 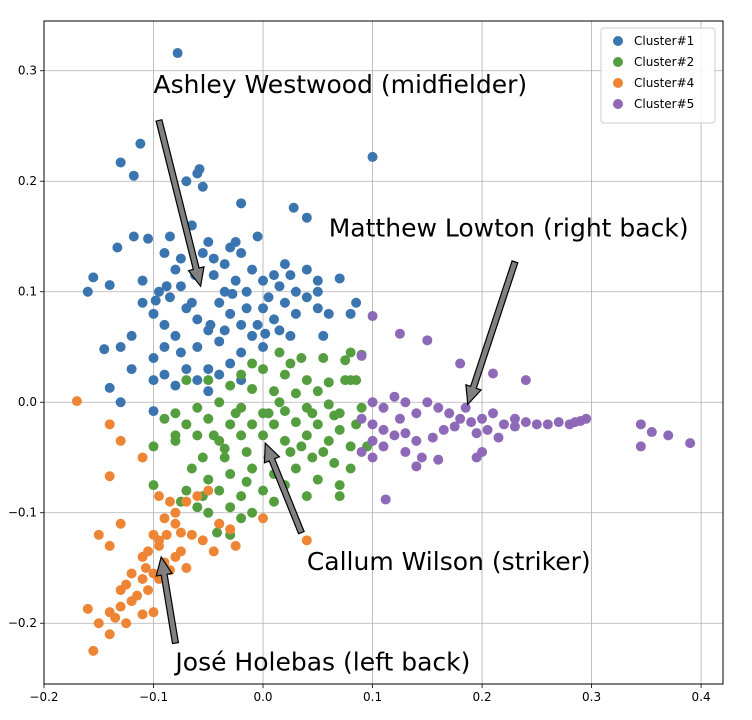 I want to click on x-tick-label: −0.1, so click(x=153, y=697).